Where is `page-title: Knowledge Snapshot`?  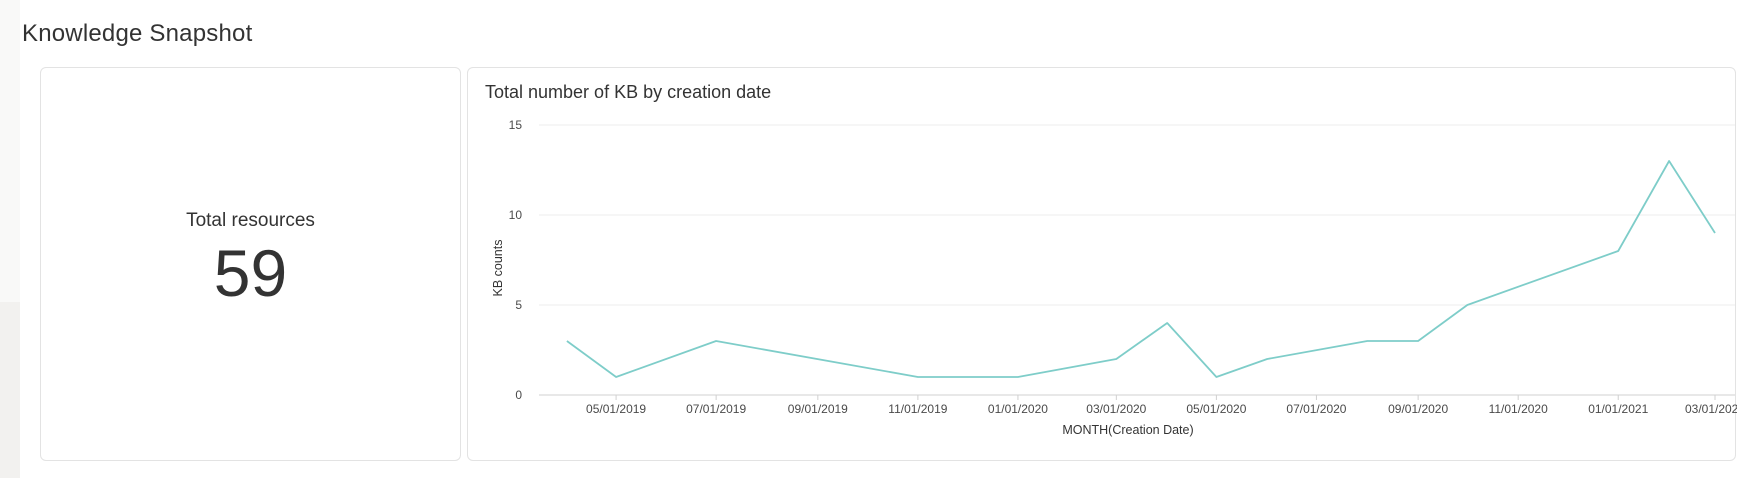 page-title: Knowledge Snapshot is located at coordinates (137, 33).